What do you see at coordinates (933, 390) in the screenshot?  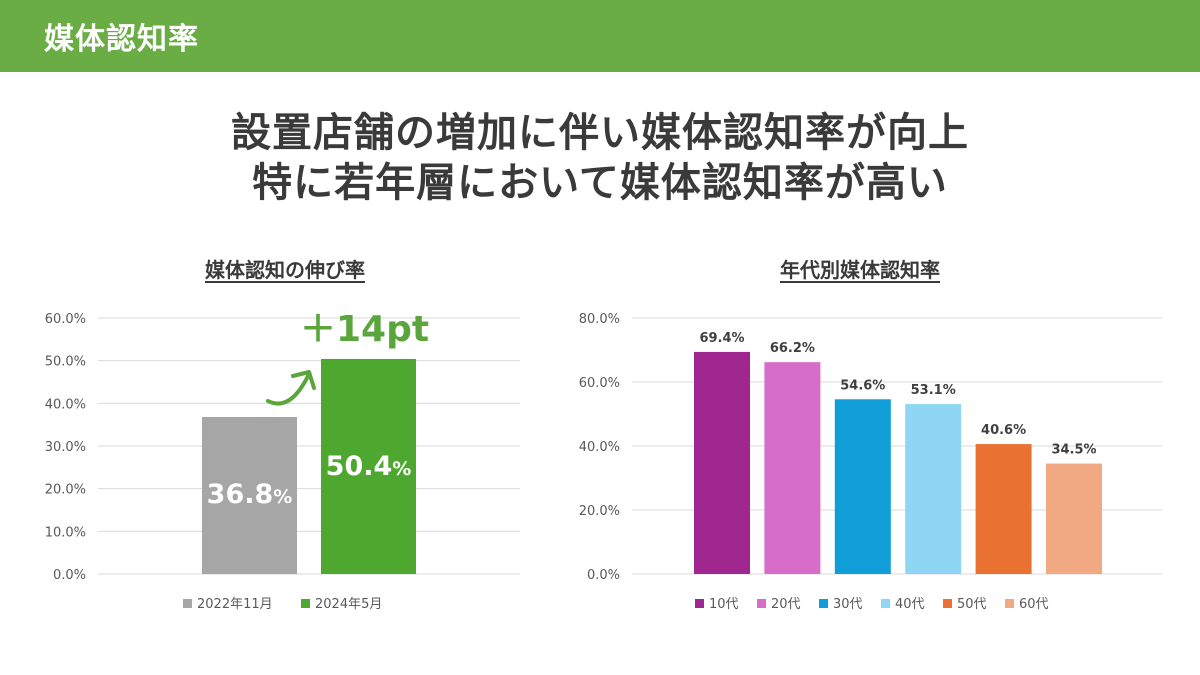 I see `right-chart-bar-label: 53.1%` at bounding box center [933, 390].